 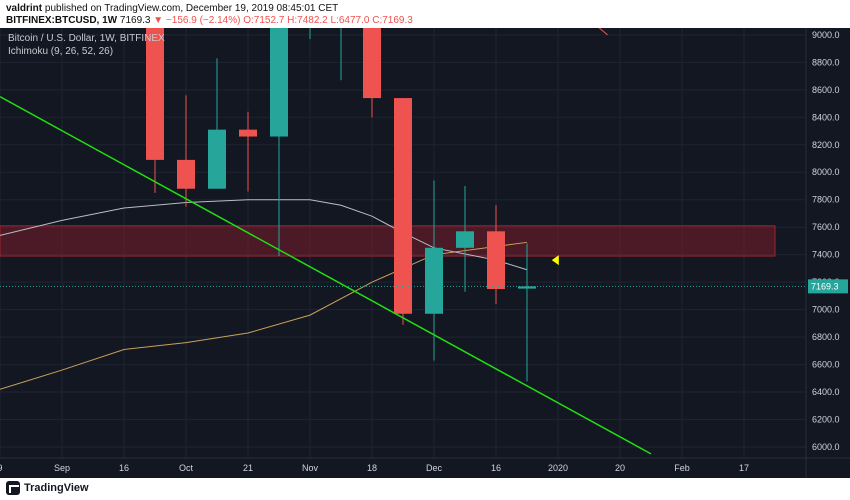 I want to click on y-tick-label: 7000.0, so click(x=826, y=310).